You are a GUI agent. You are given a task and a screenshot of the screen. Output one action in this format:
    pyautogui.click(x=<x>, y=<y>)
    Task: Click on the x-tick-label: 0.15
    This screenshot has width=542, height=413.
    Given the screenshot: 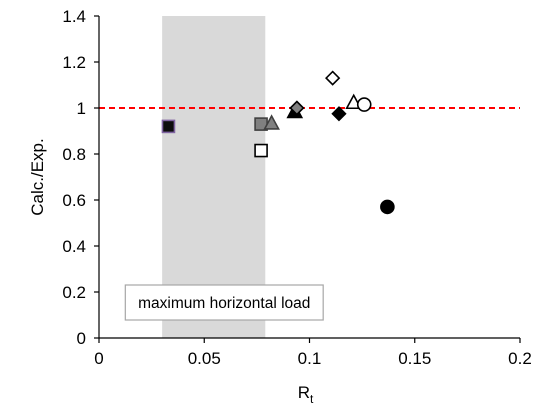 What is the action you would take?
    pyautogui.click(x=414, y=358)
    